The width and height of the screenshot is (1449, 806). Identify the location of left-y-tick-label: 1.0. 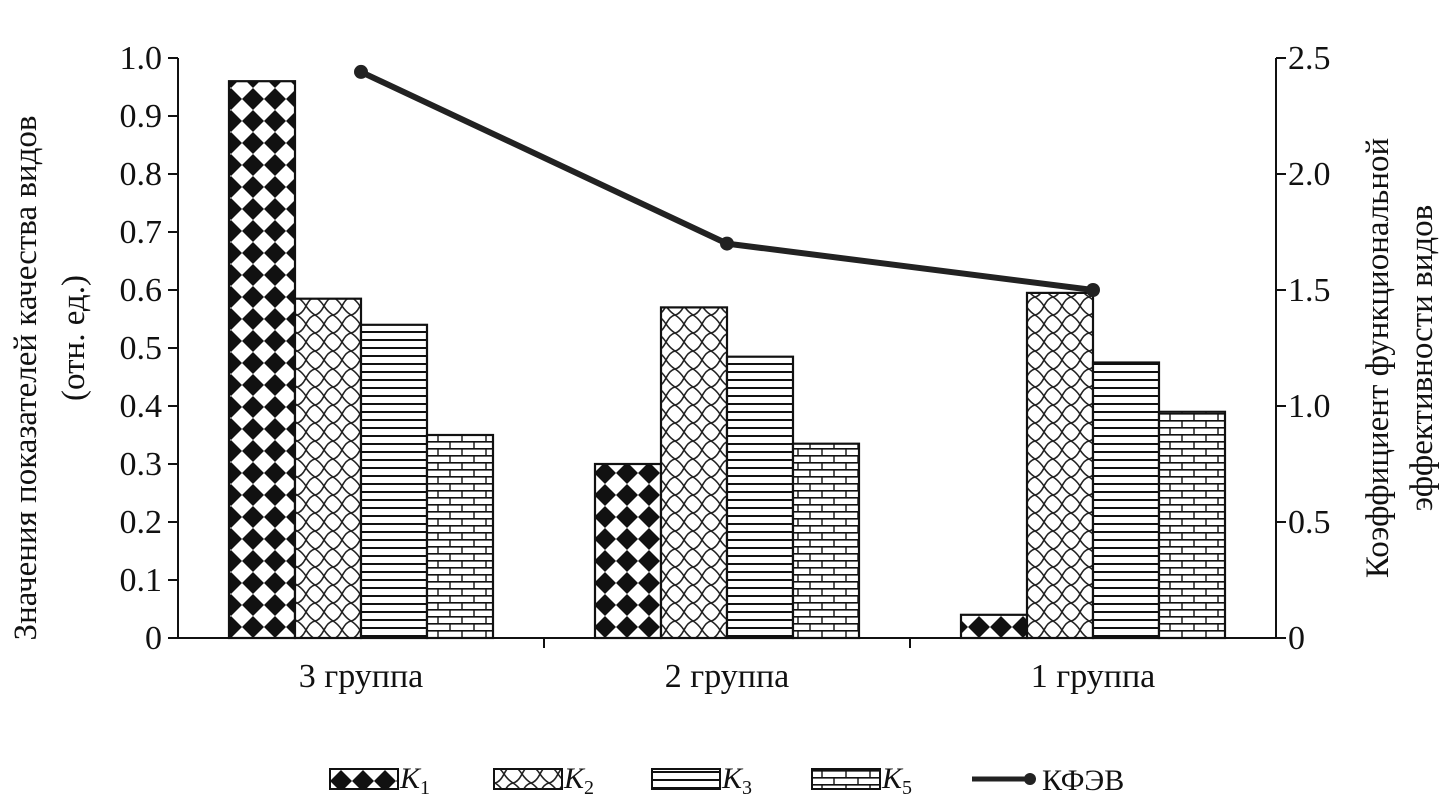
(141, 58).